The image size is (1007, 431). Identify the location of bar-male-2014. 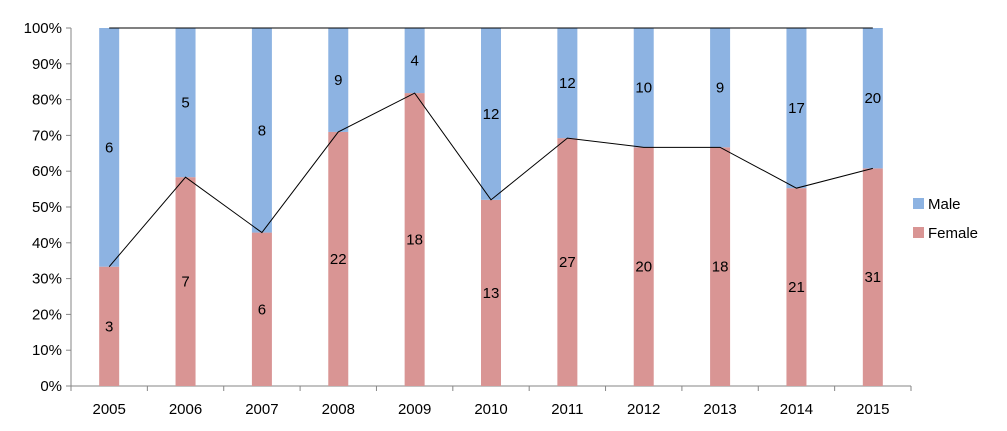
(796, 108).